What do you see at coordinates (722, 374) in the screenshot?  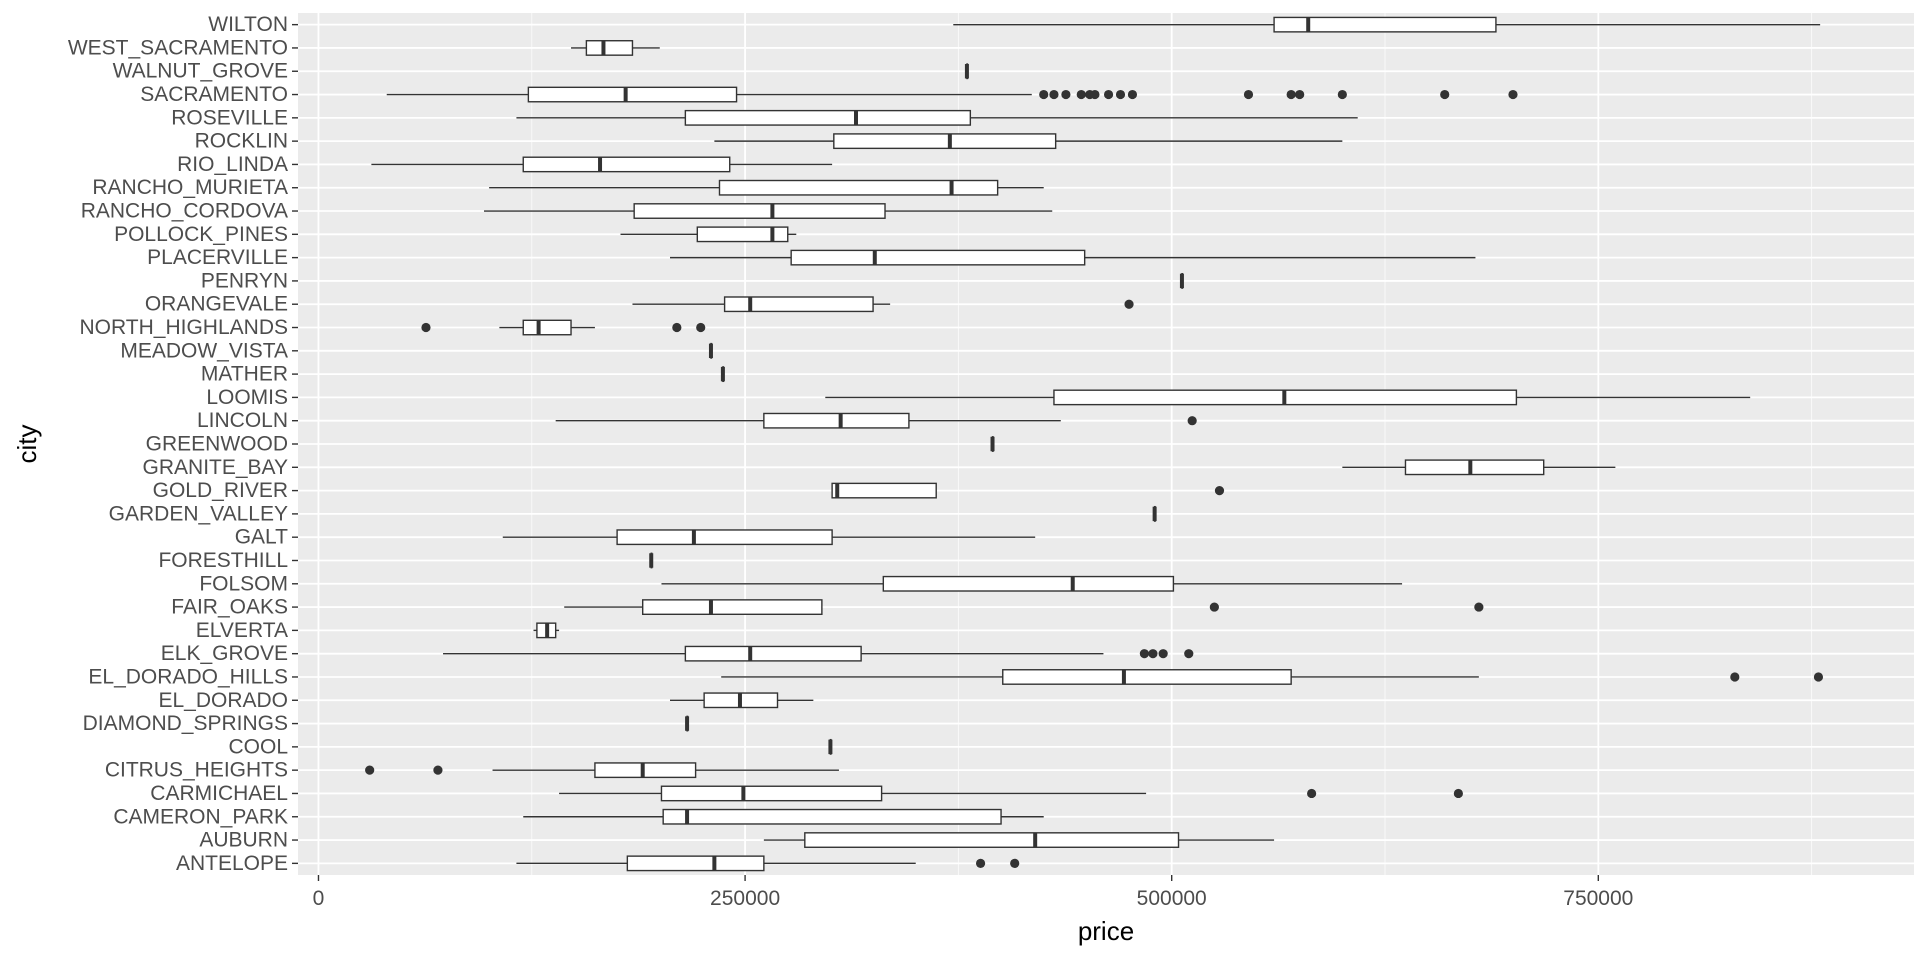 I see `box-mather` at bounding box center [722, 374].